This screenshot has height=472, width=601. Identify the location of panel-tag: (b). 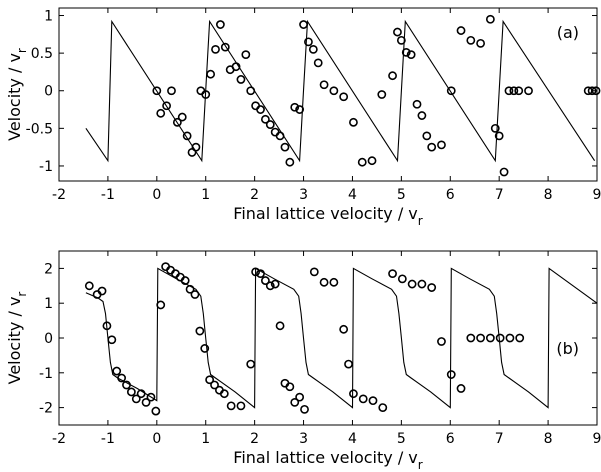
(567, 348).